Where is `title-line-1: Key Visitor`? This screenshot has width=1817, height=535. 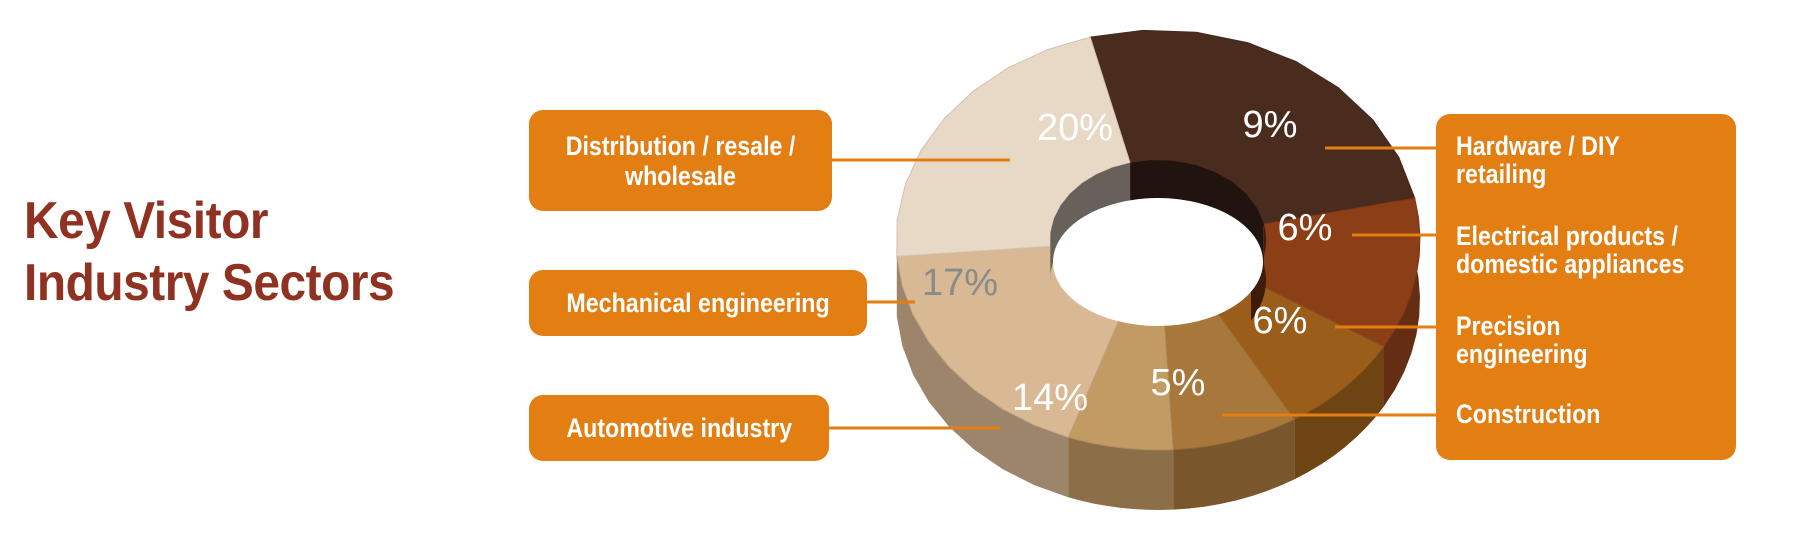 title-line-1: Key Visitor is located at coordinates (146, 221).